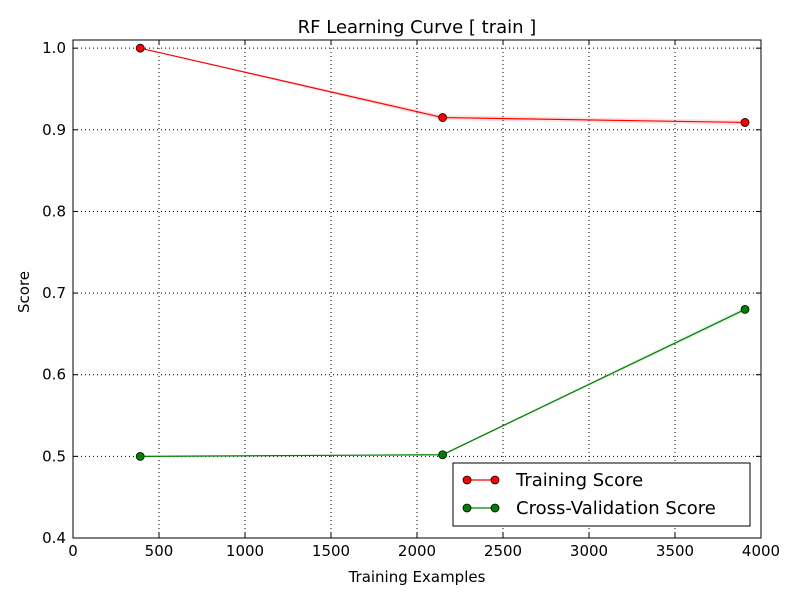 This screenshot has height=605, width=800. I want to click on y-axis-label: Score, so click(24, 292).